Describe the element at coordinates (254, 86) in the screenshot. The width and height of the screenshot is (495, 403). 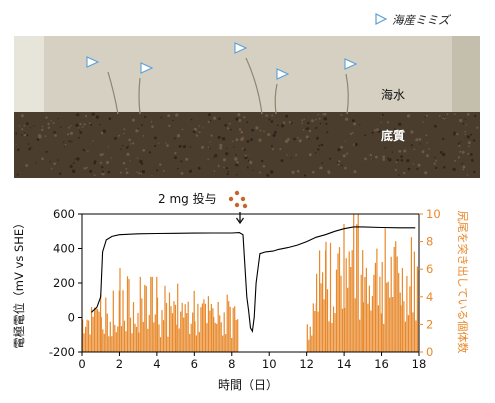
I see `worm-tail` at that location.